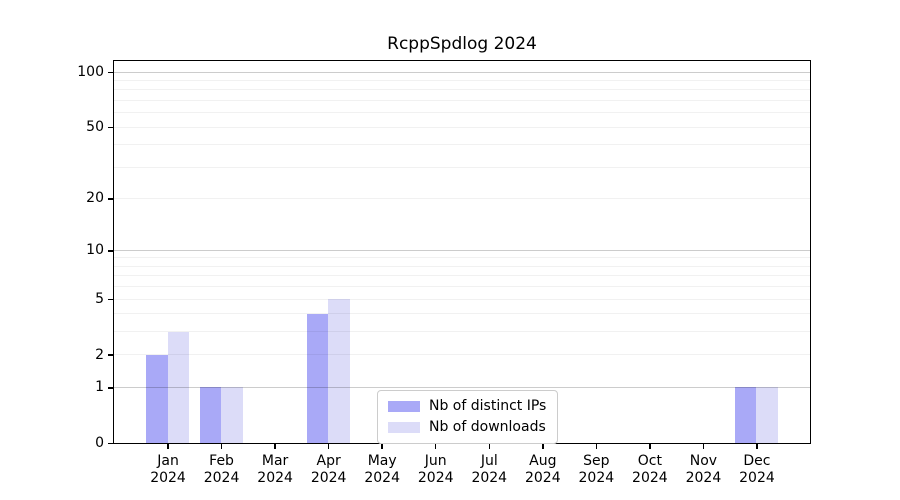 Image resolution: width=900 pixels, height=500 pixels. I want to click on legend-item-distinct-ips: Nb of distinct IPs, so click(467, 406).